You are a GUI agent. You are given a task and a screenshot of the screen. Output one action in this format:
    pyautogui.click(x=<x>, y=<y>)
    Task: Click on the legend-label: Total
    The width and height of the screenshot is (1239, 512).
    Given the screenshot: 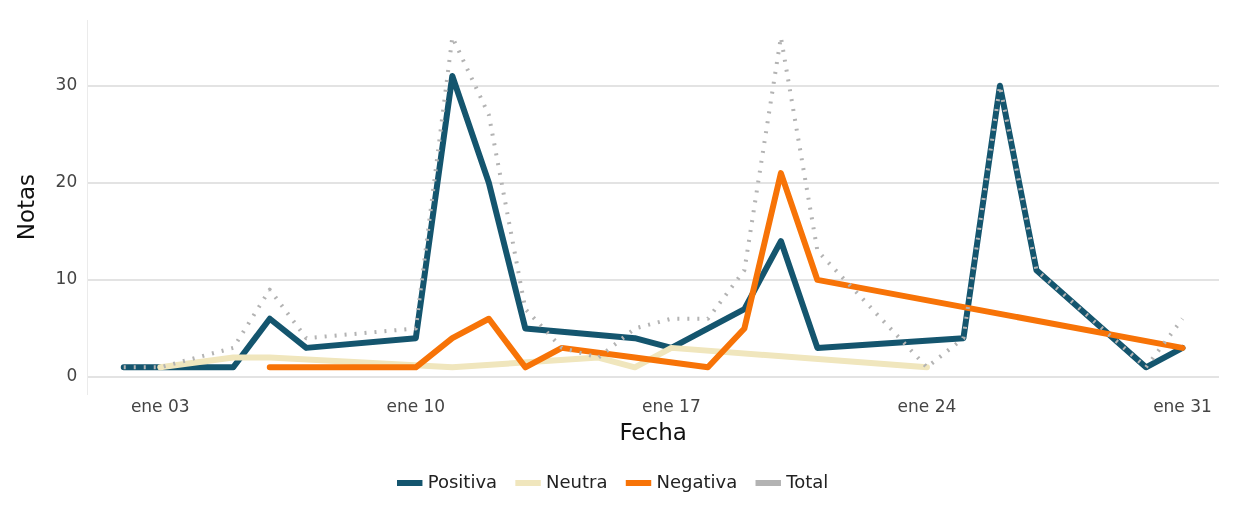 What is the action you would take?
    pyautogui.click(x=807, y=481)
    